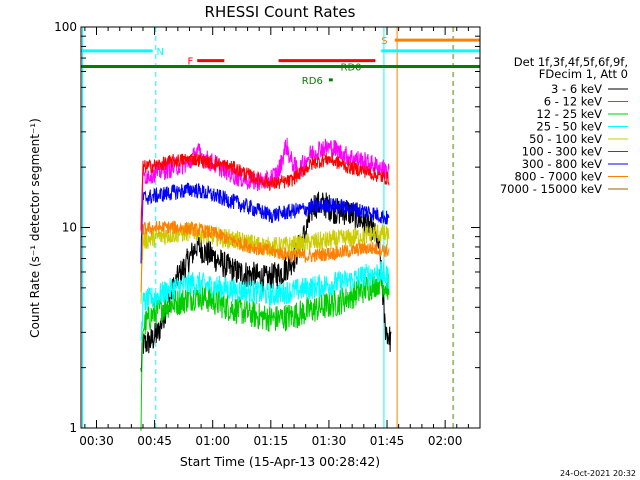 Image resolution: width=640 pixels, height=480 pixels. What do you see at coordinates (69, 228) in the screenshot?
I see `y-tick-label-10: 10` at bounding box center [69, 228].